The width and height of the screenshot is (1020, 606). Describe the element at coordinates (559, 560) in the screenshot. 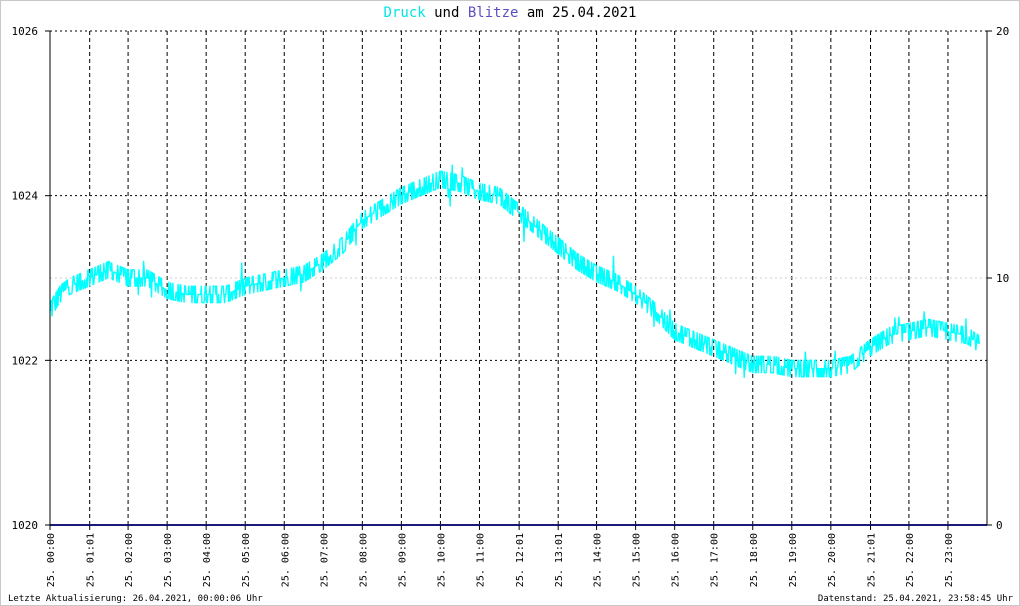

I see `x-tick-label: 25. 13:01` at that location.